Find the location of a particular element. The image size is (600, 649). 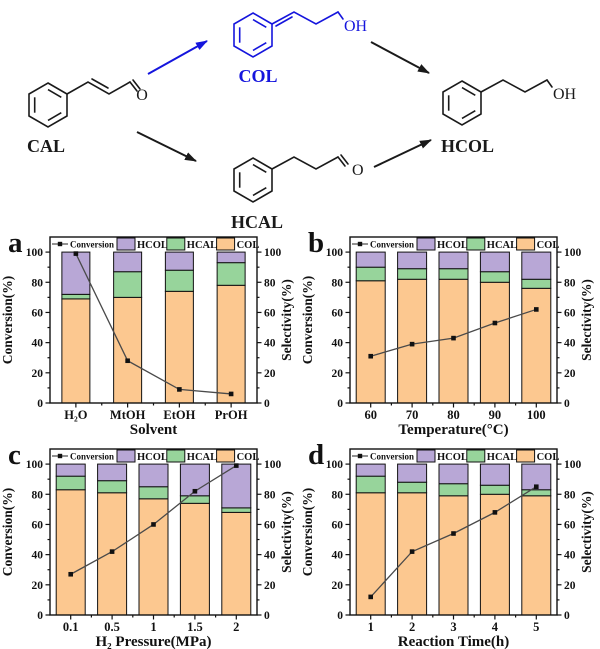

panel-letter: b is located at coordinates (316, 243).